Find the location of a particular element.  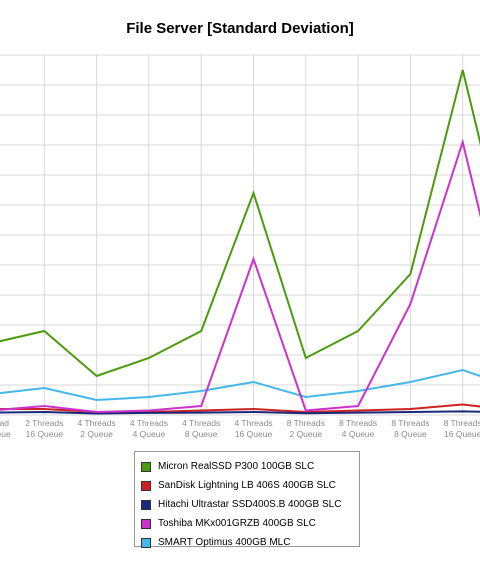

x-tick-label: 4 Threads 2 Queue is located at coordinates (97, 428).